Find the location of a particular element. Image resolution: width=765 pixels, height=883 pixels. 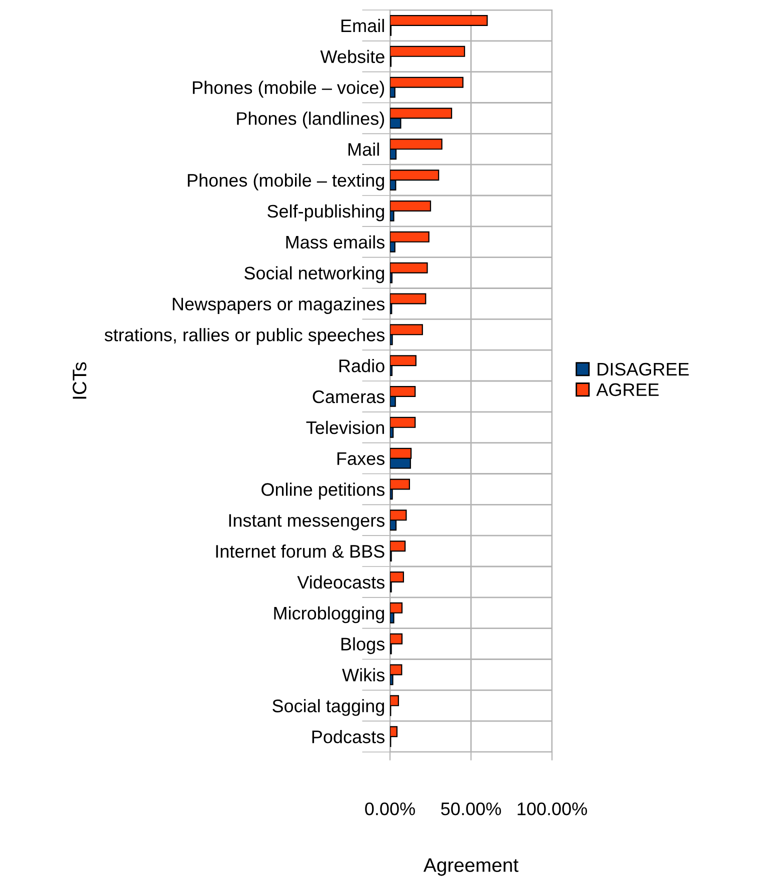

legend-label: DISAGREE is located at coordinates (643, 369).